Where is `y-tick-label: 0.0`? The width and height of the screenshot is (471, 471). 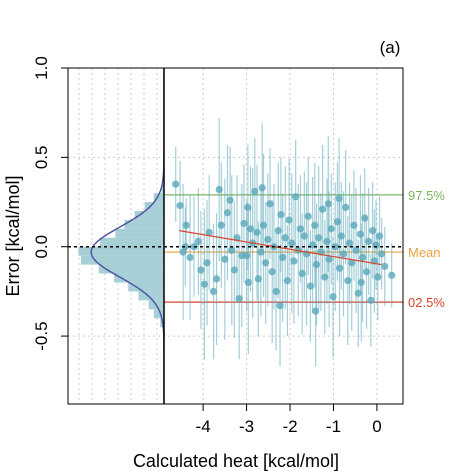 y-tick-label: 0.0 is located at coordinates (41, 247).